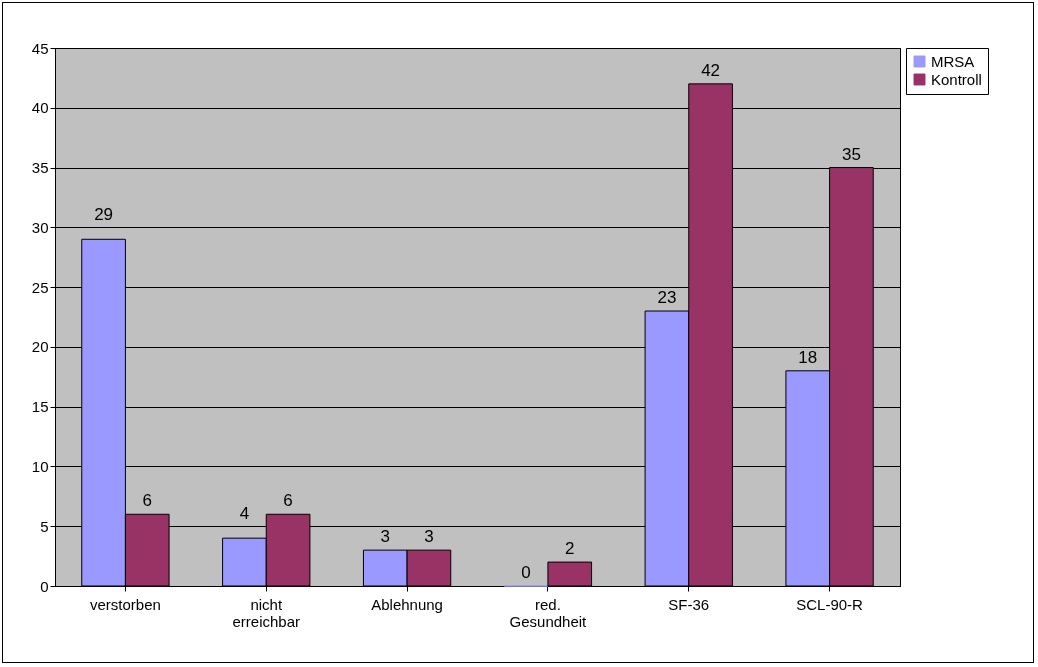 Image resolution: width=1038 pixels, height=667 pixels. What do you see at coordinates (40, 227) in the screenshot?
I see `y-tick-label: 30` at bounding box center [40, 227].